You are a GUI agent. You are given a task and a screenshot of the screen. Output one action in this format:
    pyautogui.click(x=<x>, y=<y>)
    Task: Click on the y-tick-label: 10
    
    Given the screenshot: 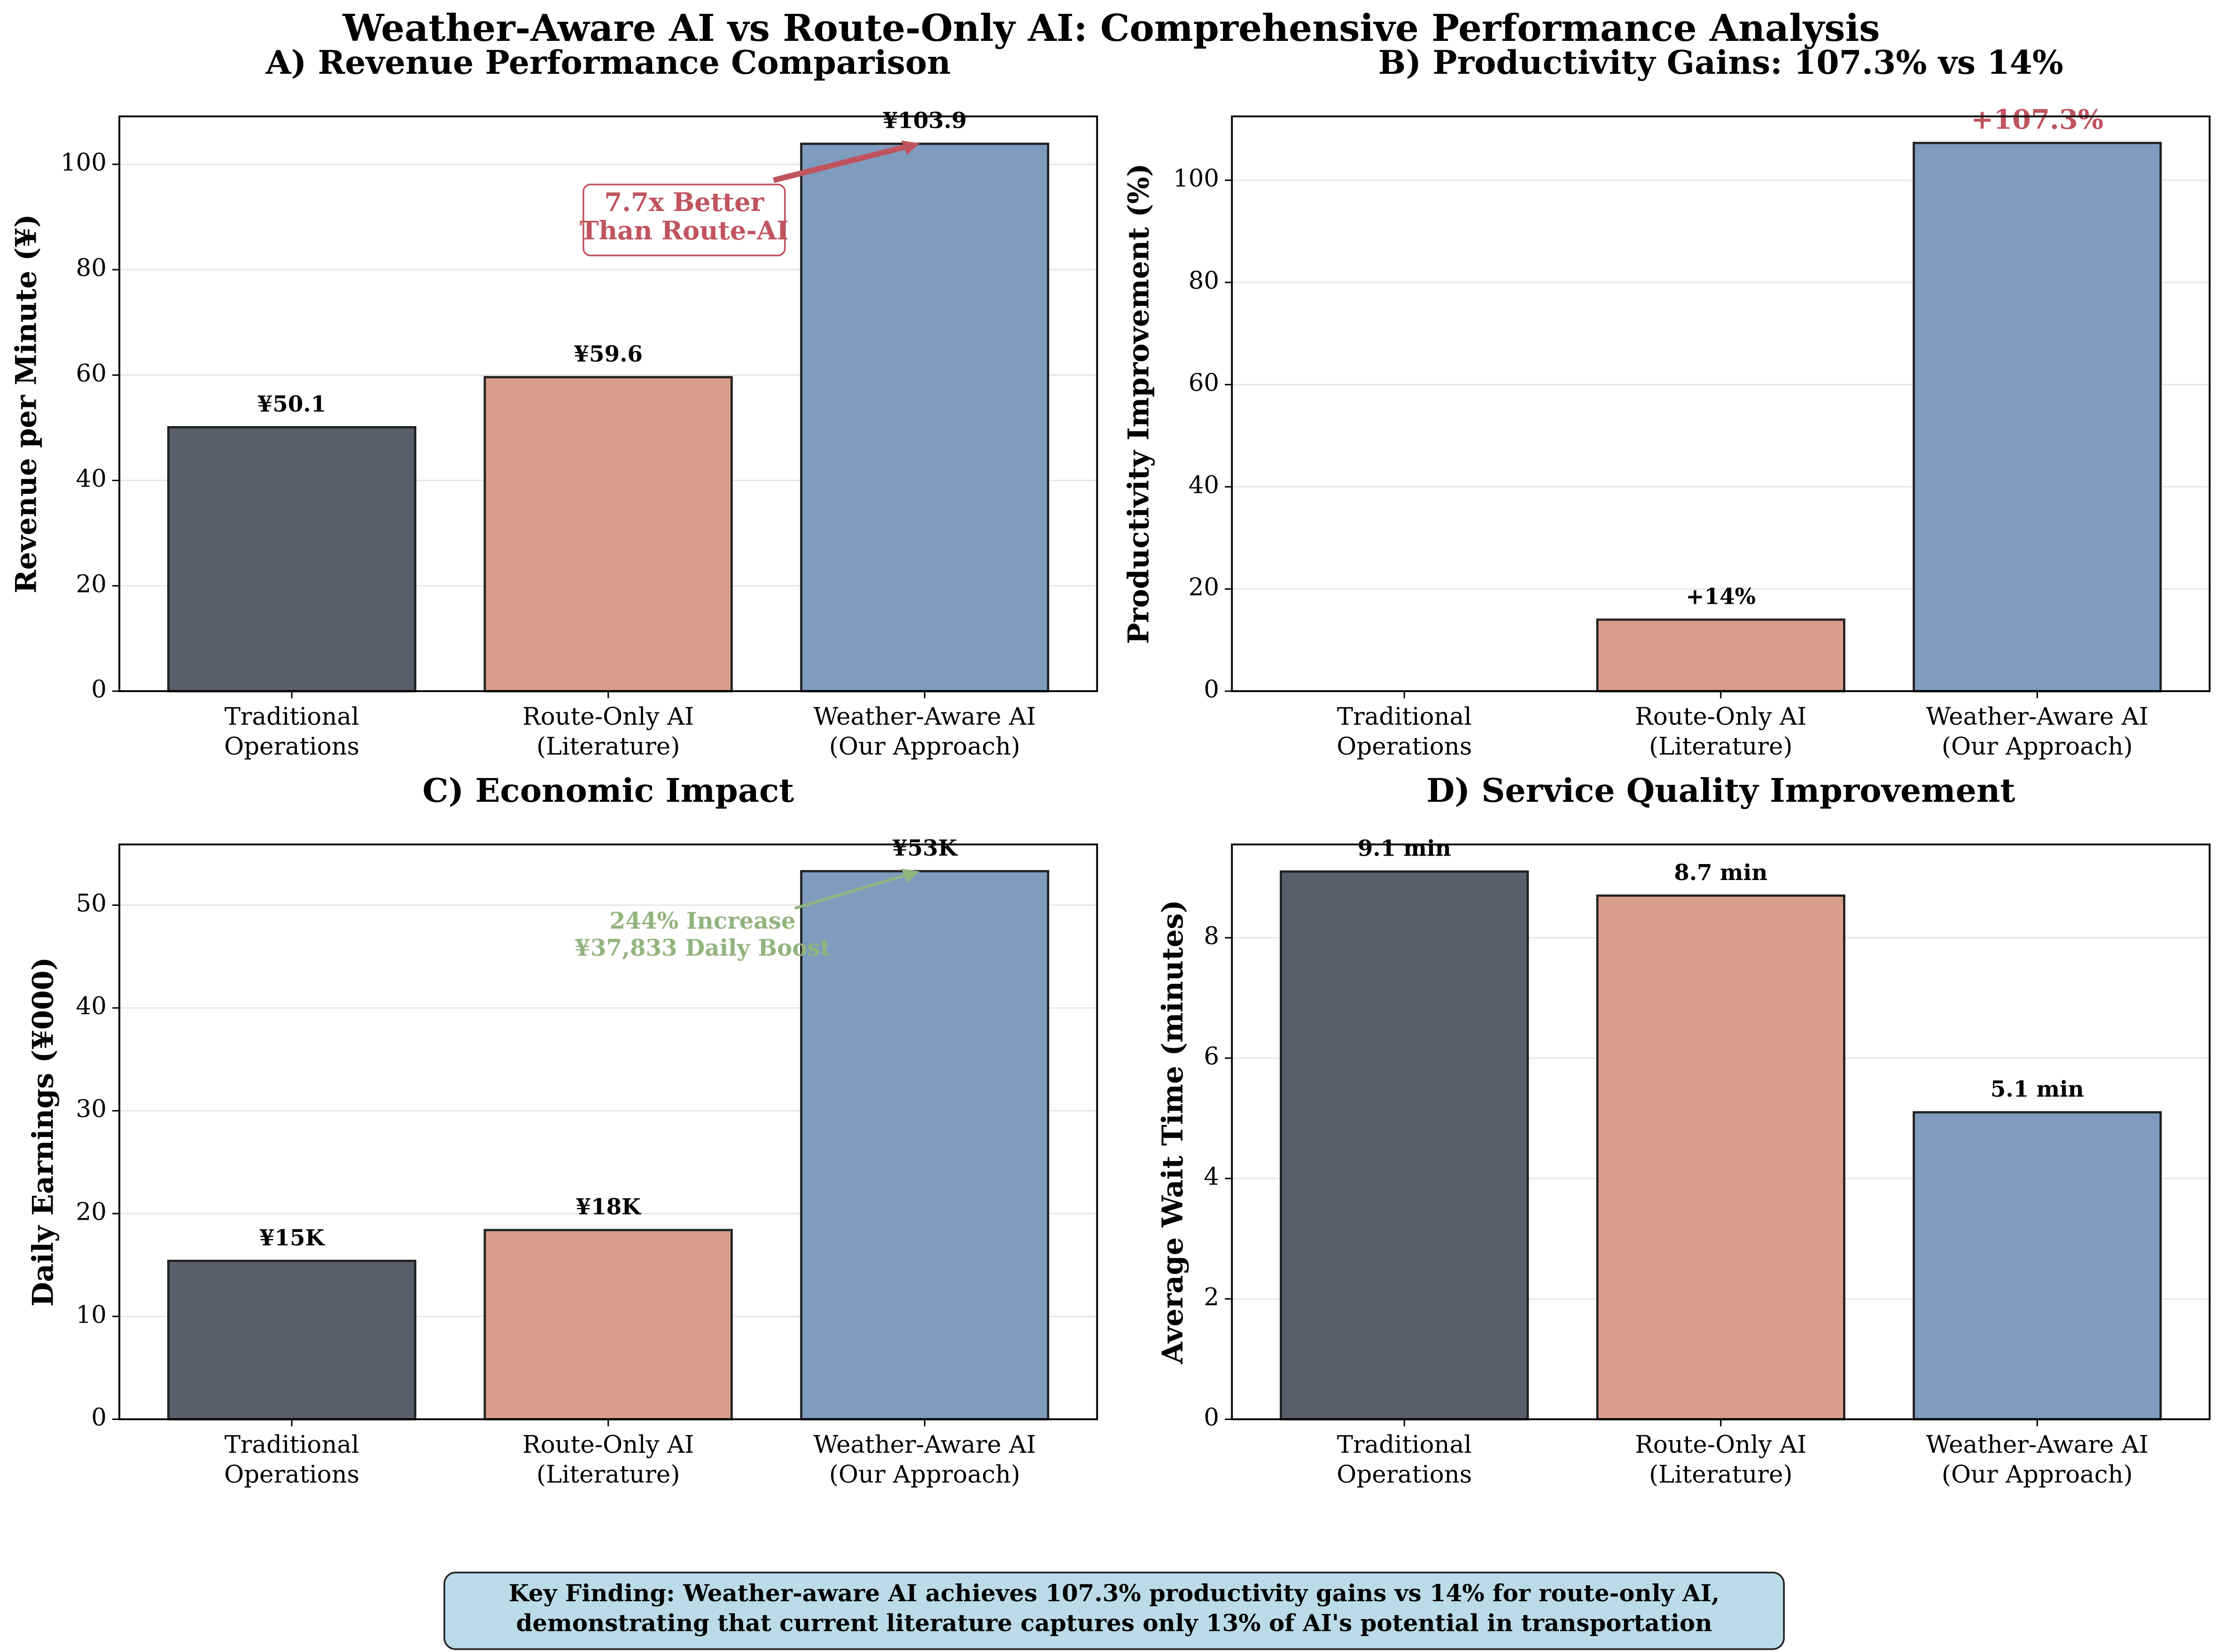 What is the action you would take?
    pyautogui.click(x=91, y=1315)
    